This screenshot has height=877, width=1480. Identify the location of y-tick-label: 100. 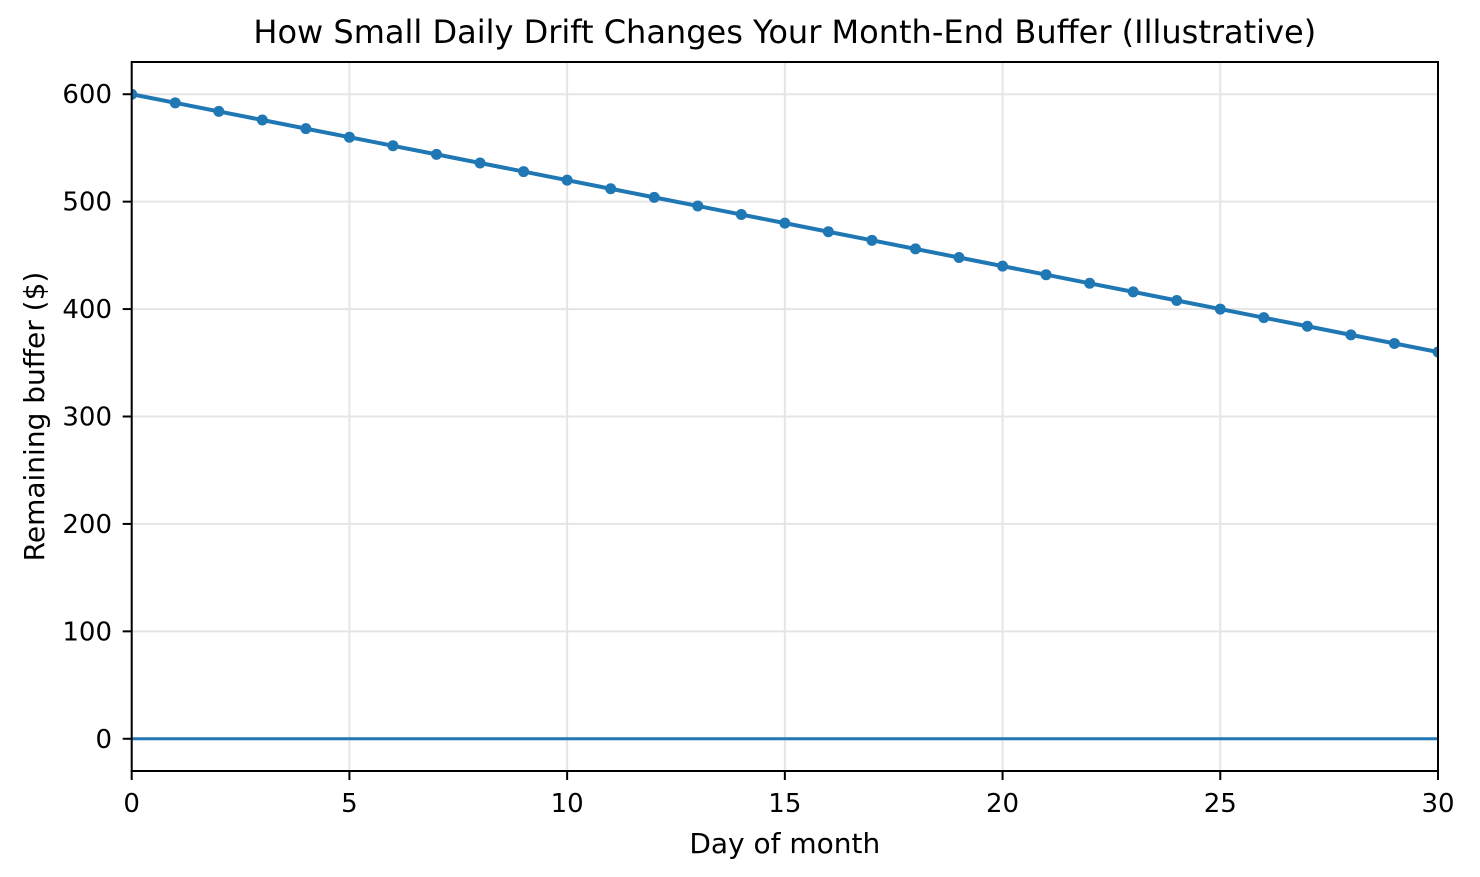
(87, 632).